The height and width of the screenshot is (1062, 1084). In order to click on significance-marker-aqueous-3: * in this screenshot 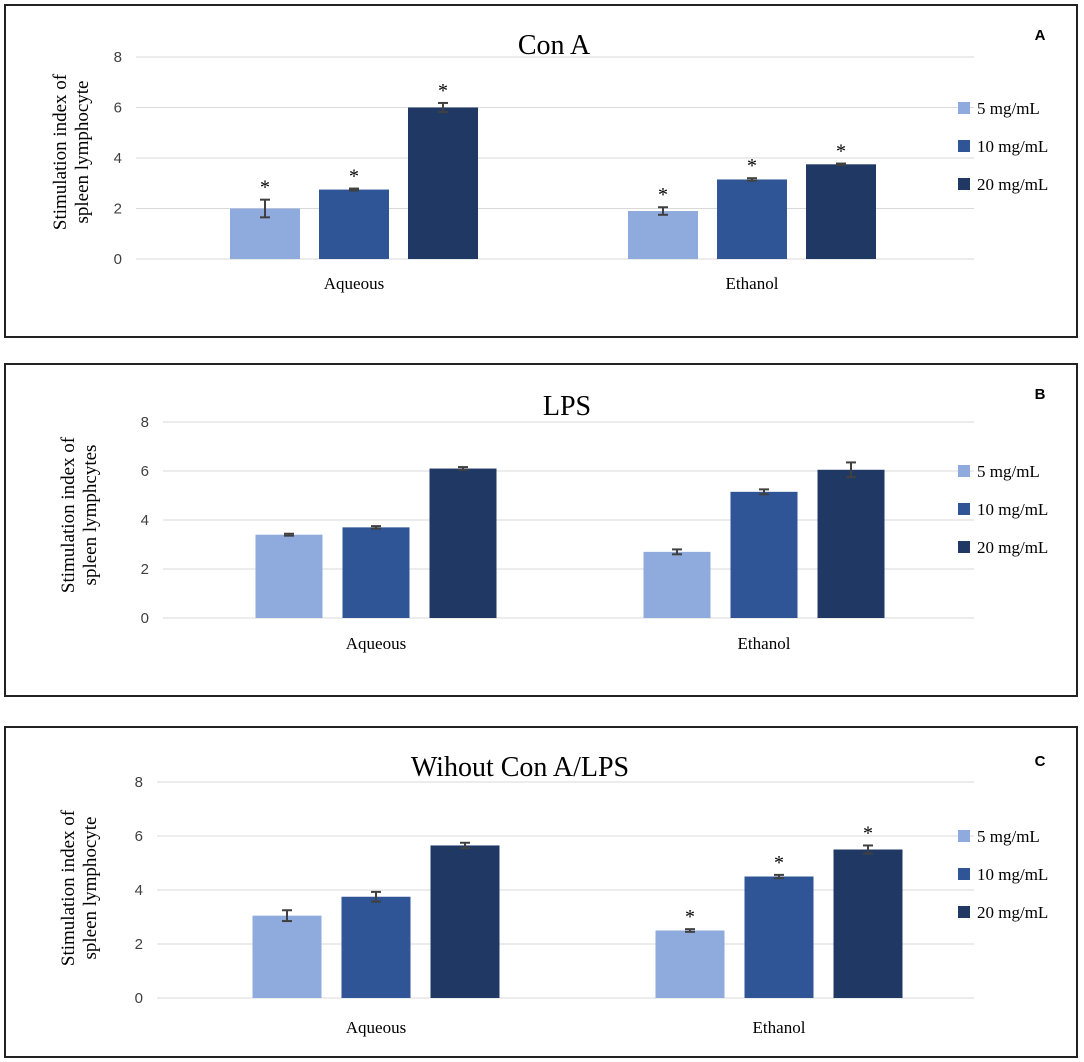, I will do `click(443, 91)`.